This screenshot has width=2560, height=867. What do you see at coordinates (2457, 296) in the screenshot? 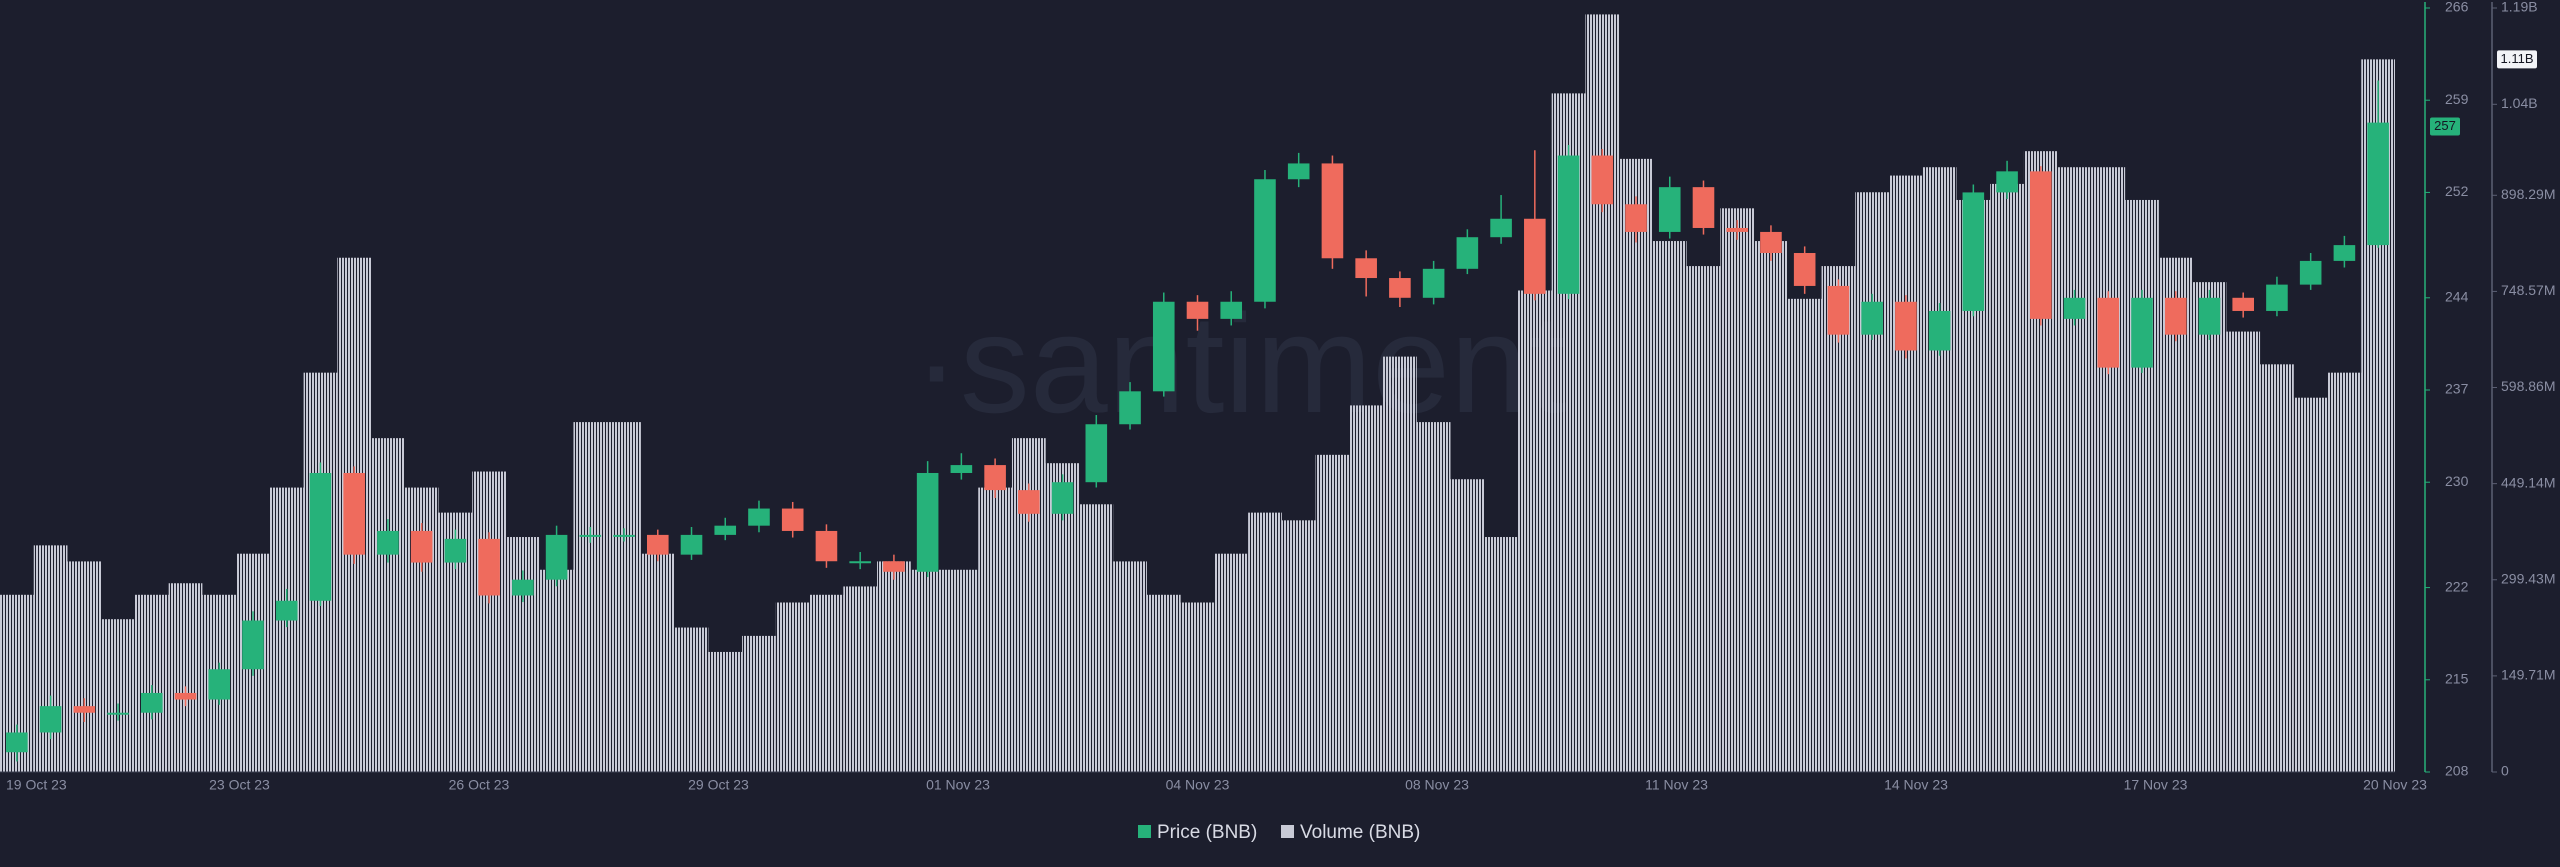
I see `y-tick-label: 244` at bounding box center [2457, 296].